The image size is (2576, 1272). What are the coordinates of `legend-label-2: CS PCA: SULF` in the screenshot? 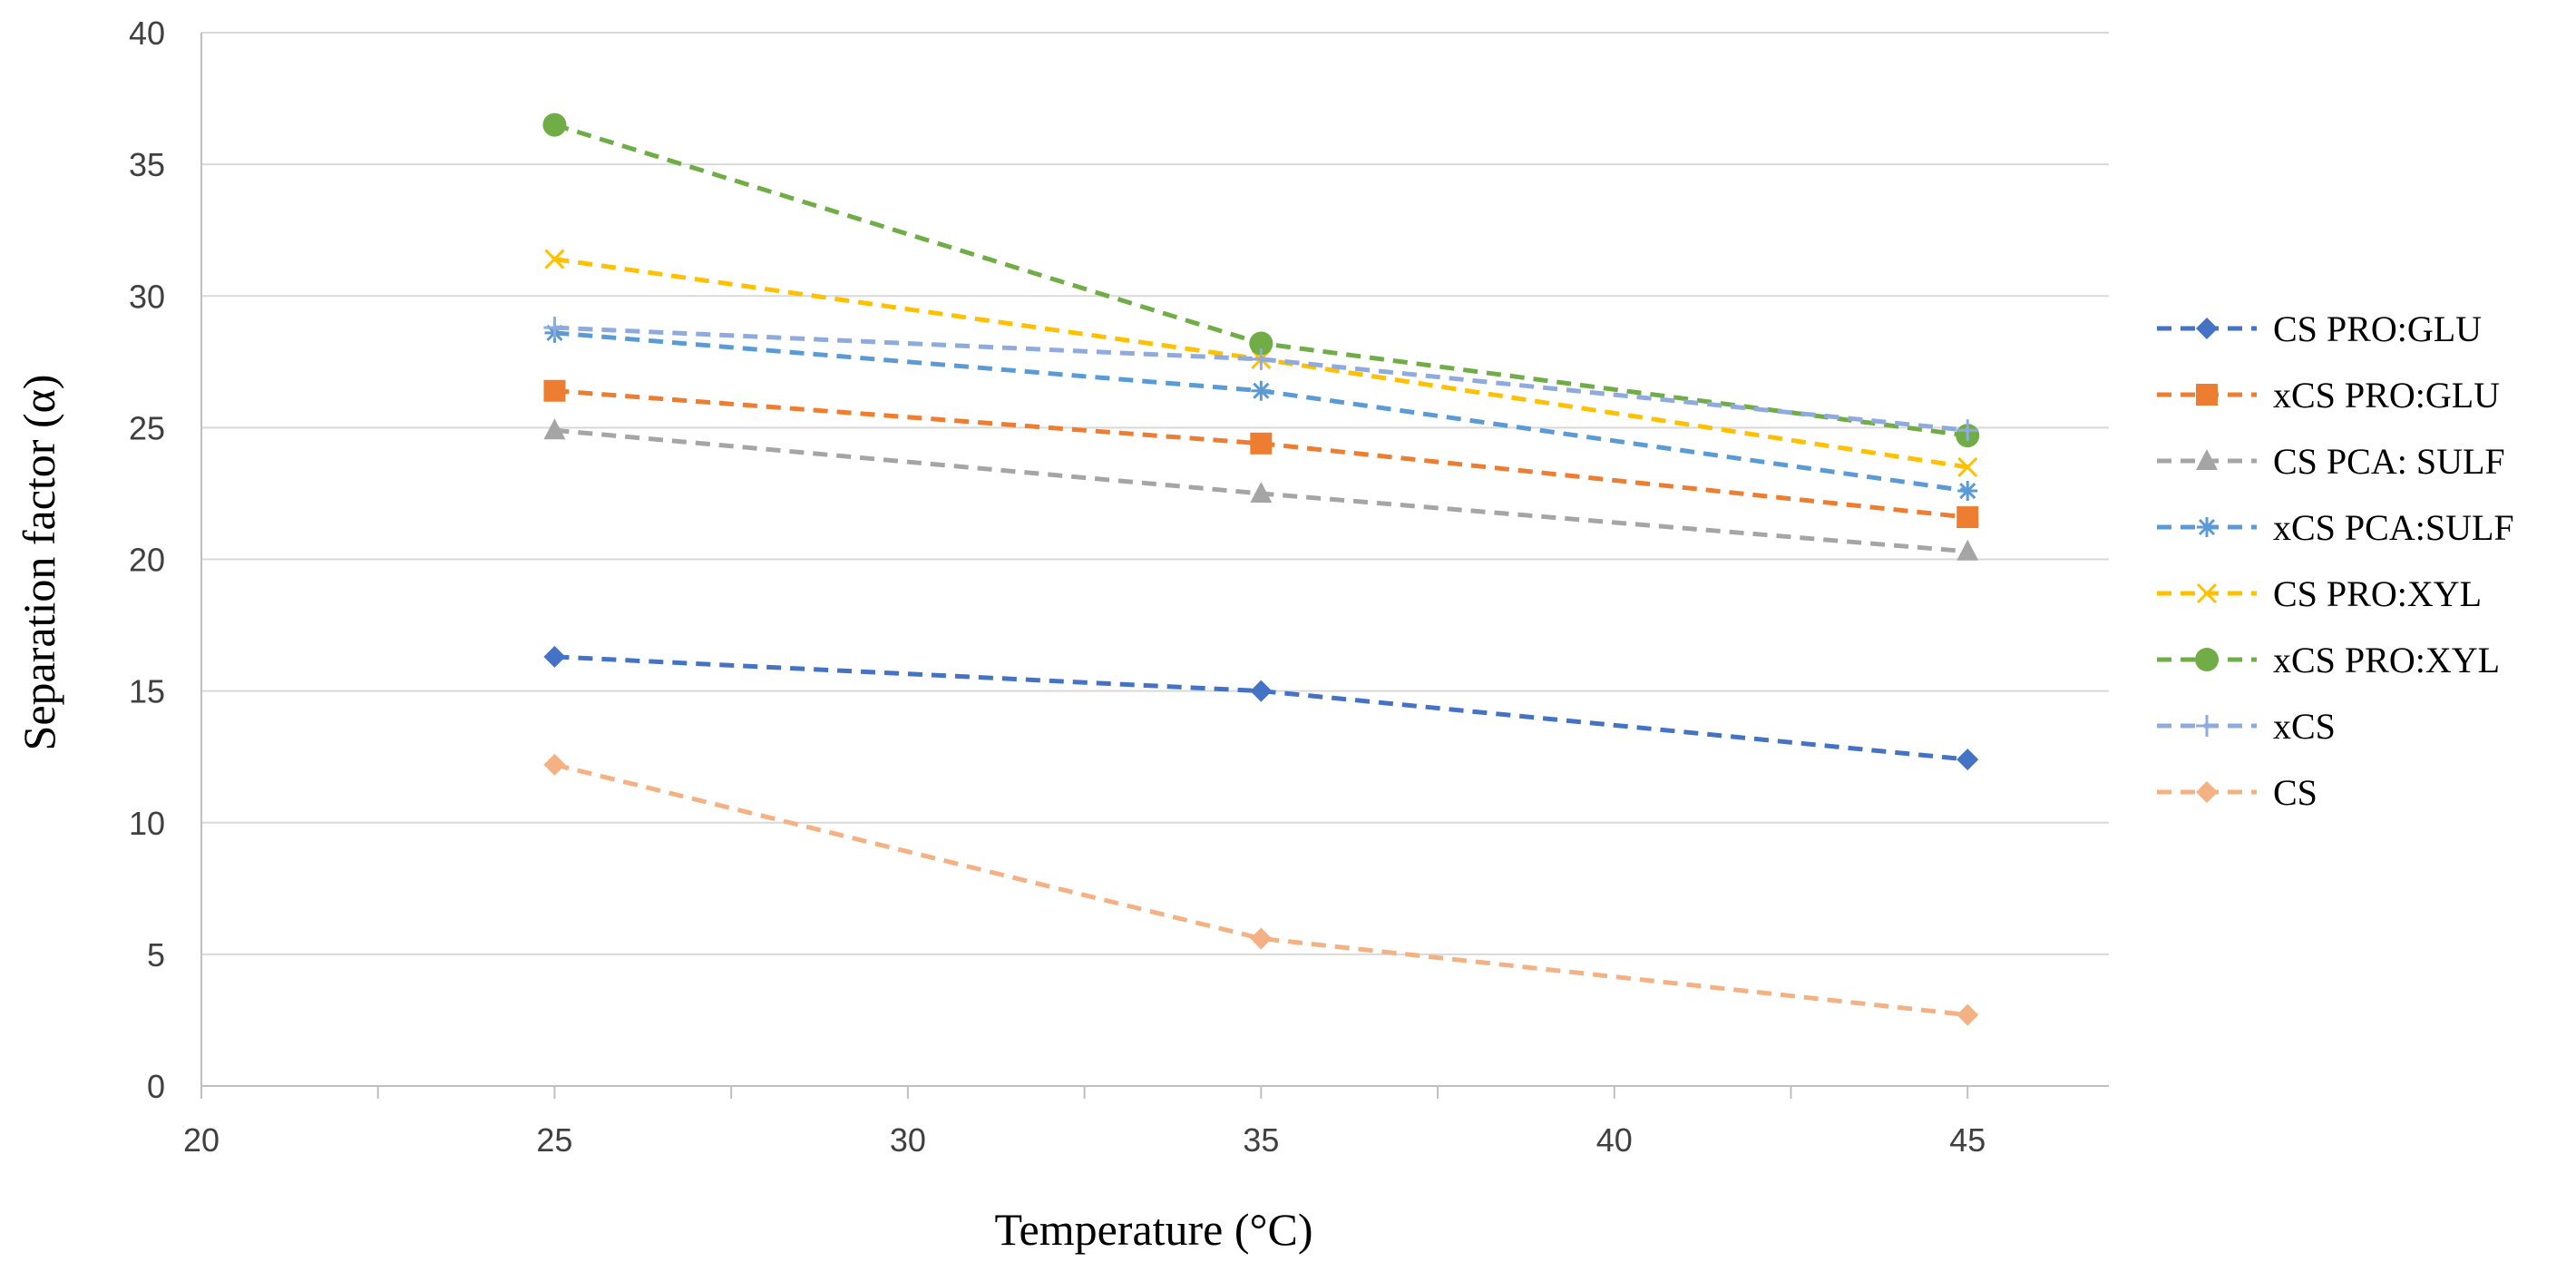 It's located at (2389, 461).